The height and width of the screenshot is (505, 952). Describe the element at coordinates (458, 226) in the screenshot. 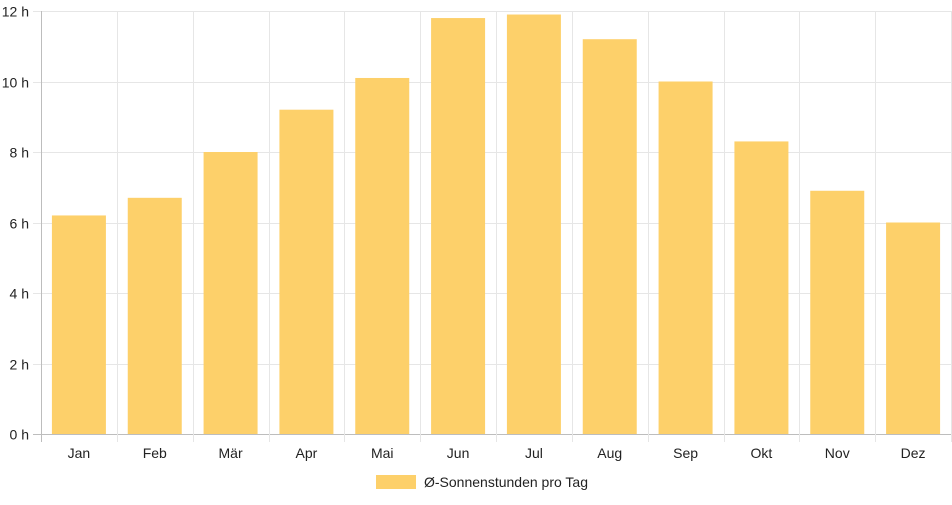

I see `bar-jun` at that location.